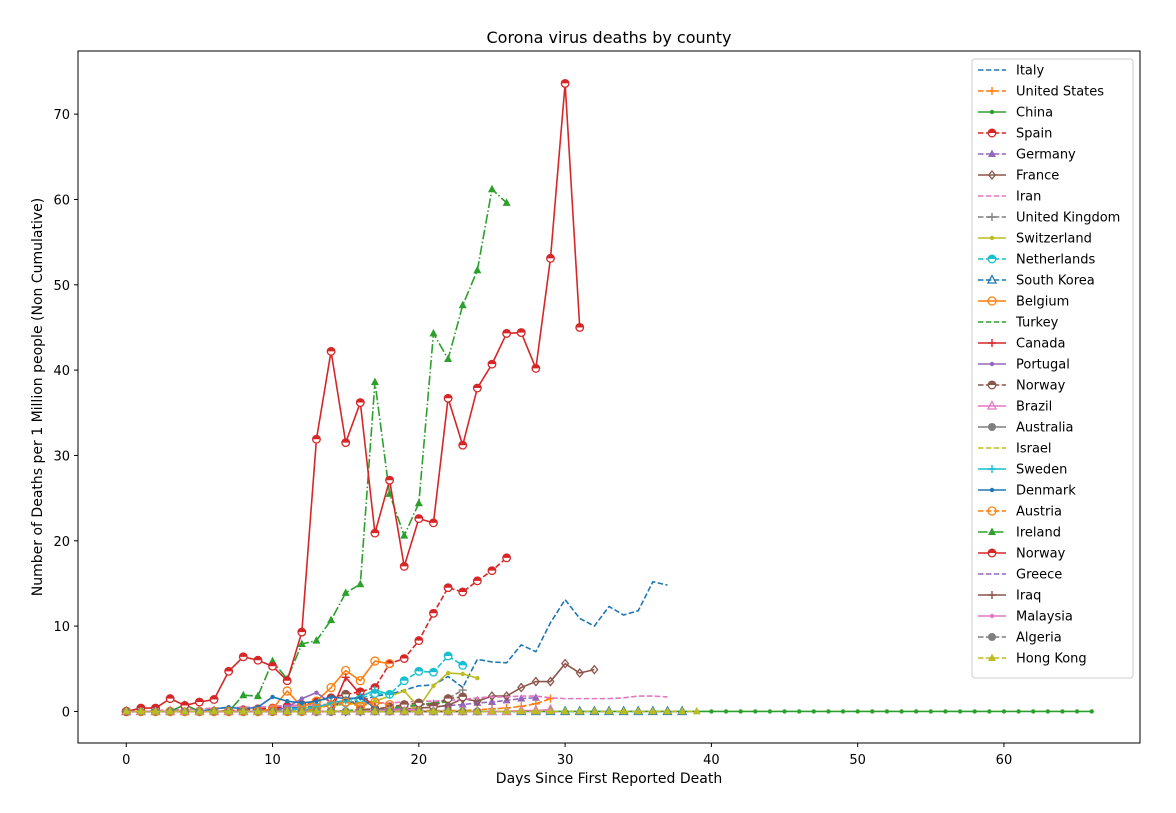 The width and height of the screenshot is (1176, 813). I want to click on legend-entry-norway-15-marker-fill, so click(992, 383).